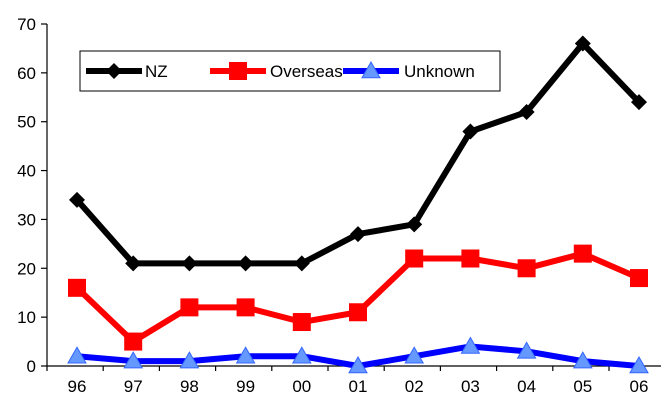 The height and width of the screenshot is (404, 664). I want to click on x-tick-label: 05, so click(582, 386).